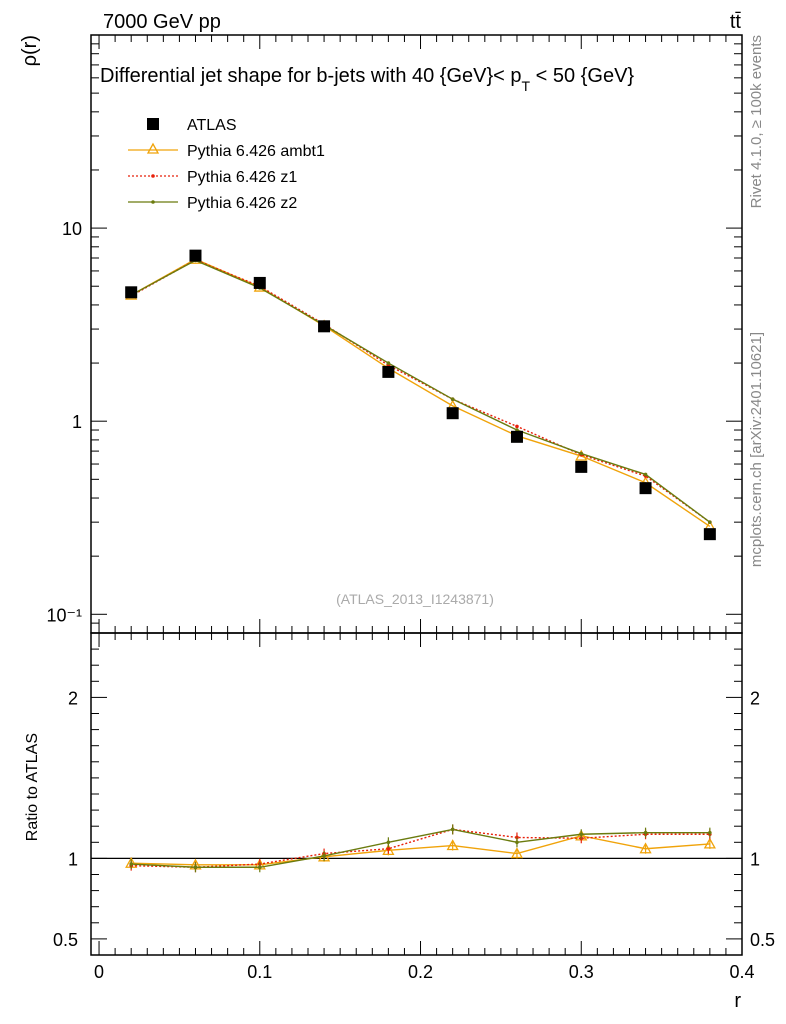 The width and height of the screenshot is (786, 1024). Describe the element at coordinates (30, 50) in the screenshot. I see `y-axis-title: ρ(r)` at that location.